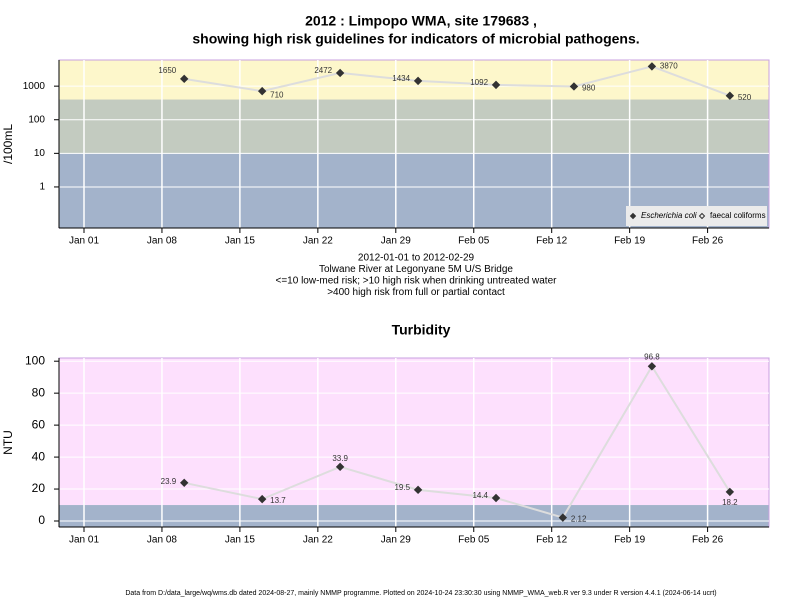  Describe the element at coordinates (169, 481) in the screenshot. I see `data-label: 23.9` at that location.